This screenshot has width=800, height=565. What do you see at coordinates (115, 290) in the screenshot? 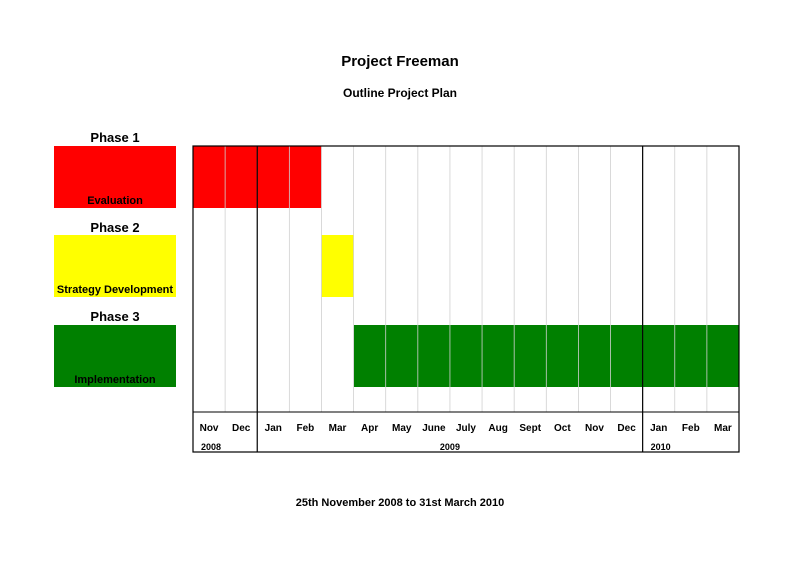
I see `phase-2-name: Strategy Development` at bounding box center [115, 290].